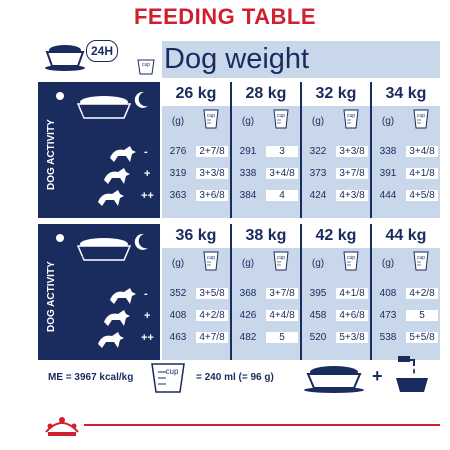 This screenshot has width=450, height=450. Describe the element at coordinates (318, 151) in the screenshot. I see `grams-value: 322` at that location.